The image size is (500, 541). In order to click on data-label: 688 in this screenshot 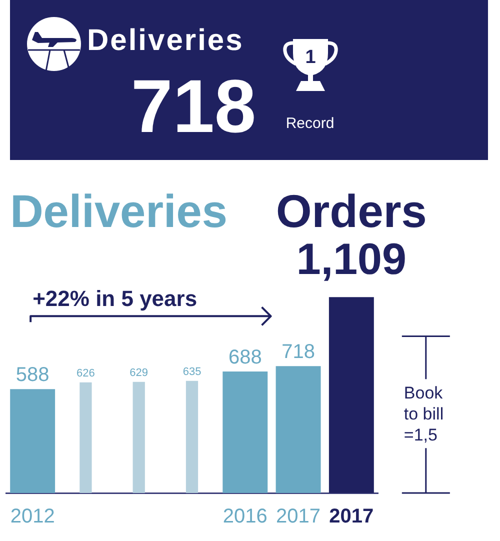, I will do `click(245, 357)`.